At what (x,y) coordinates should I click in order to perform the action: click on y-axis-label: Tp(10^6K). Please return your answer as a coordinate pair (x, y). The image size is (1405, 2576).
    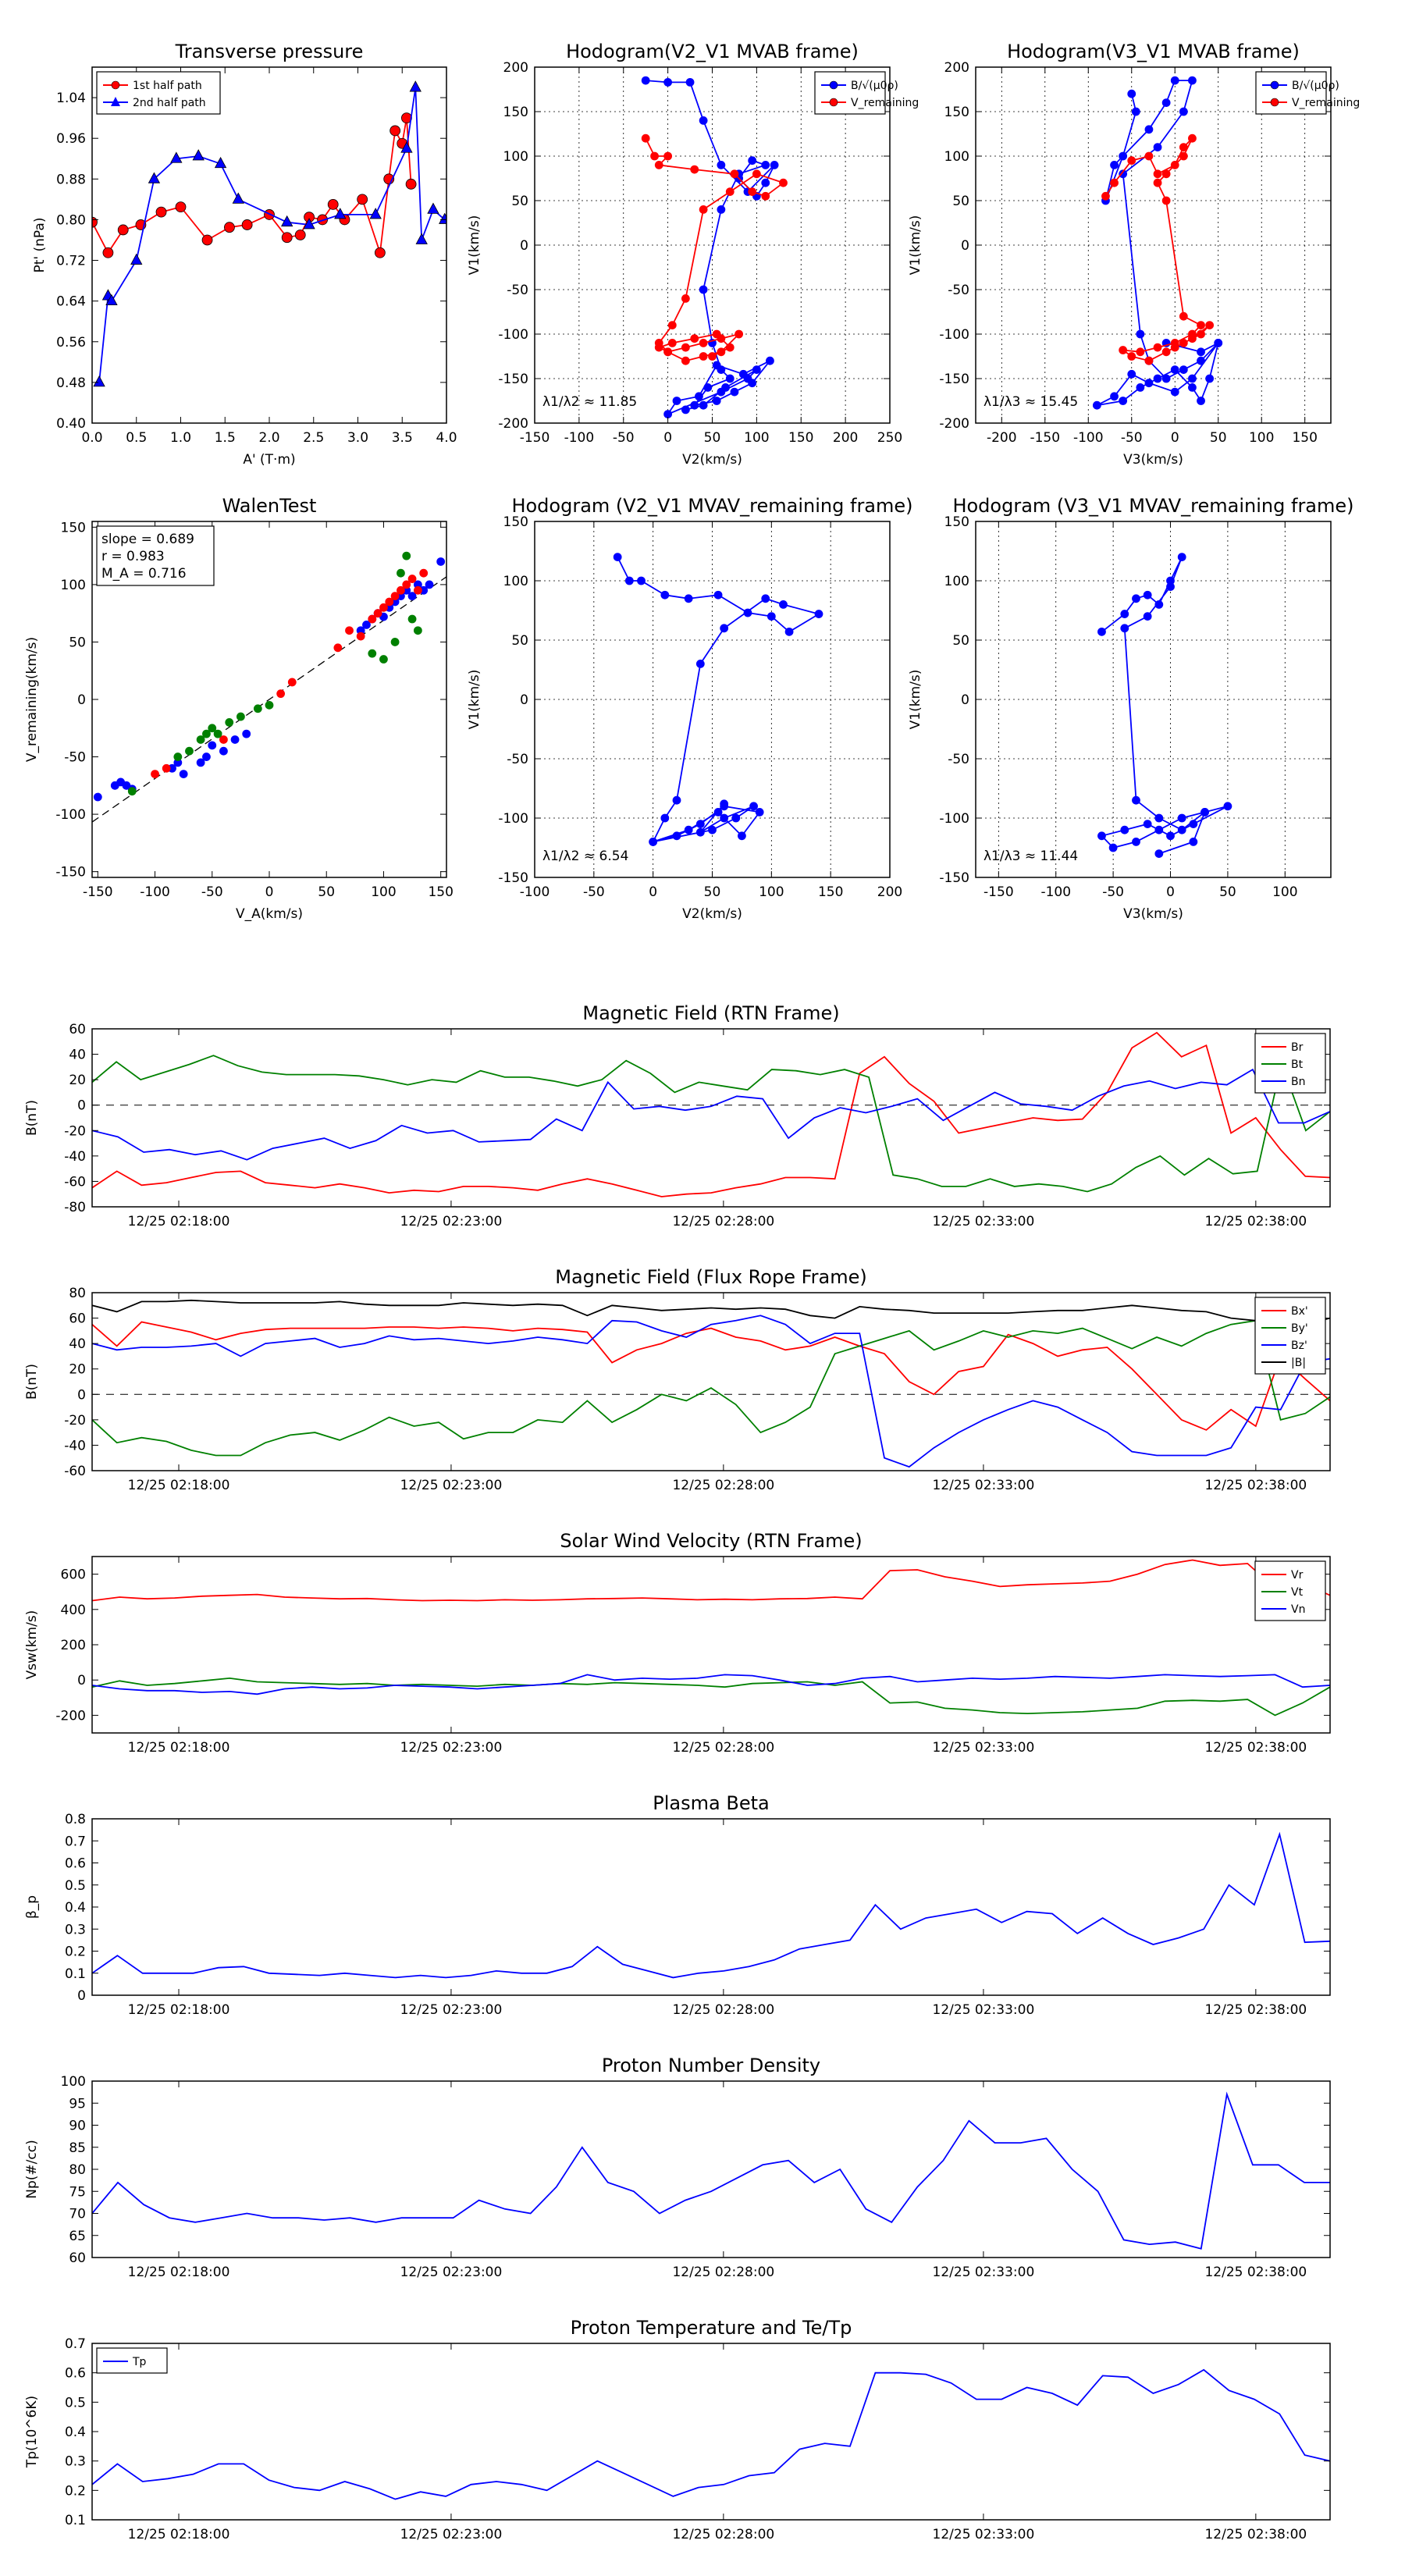
    Looking at the image, I should click on (32, 2432).